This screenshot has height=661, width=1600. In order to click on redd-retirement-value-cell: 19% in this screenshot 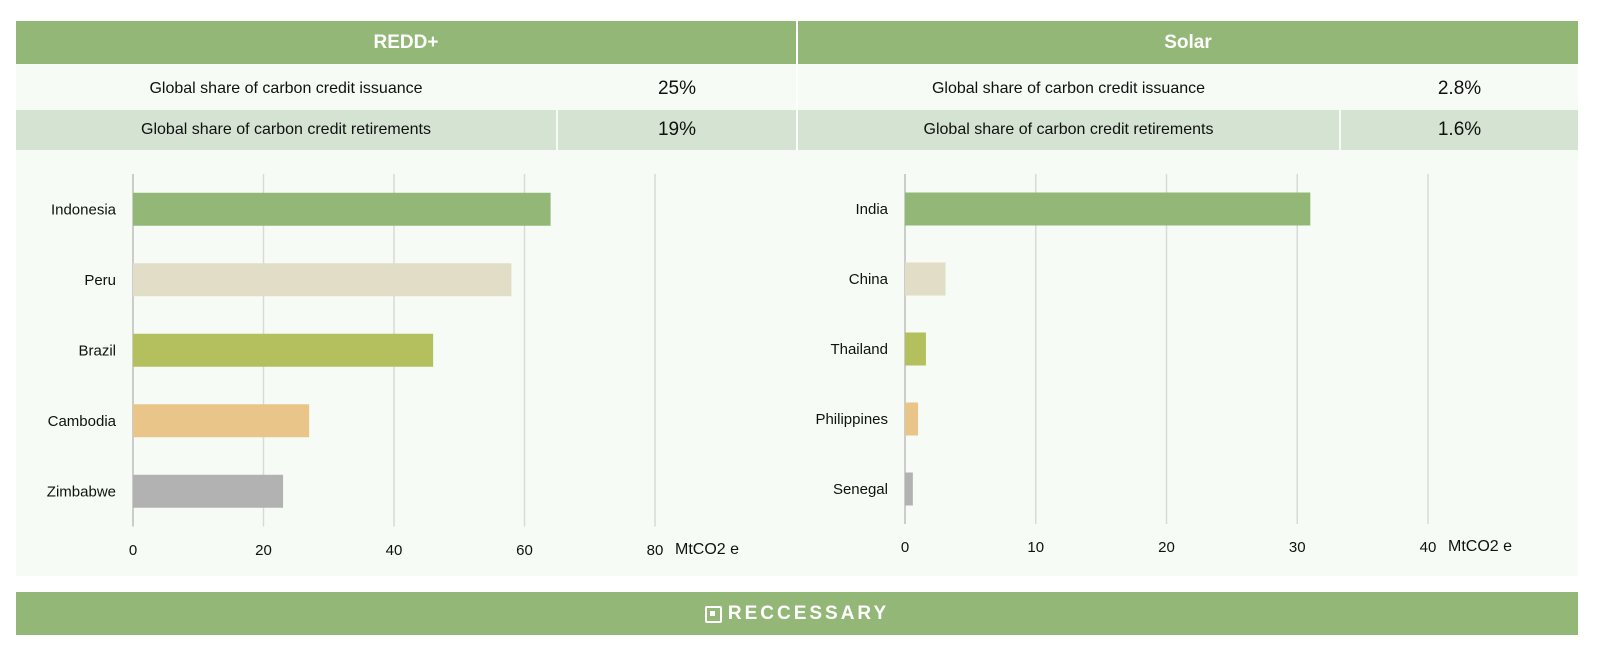, I will do `click(677, 130)`.